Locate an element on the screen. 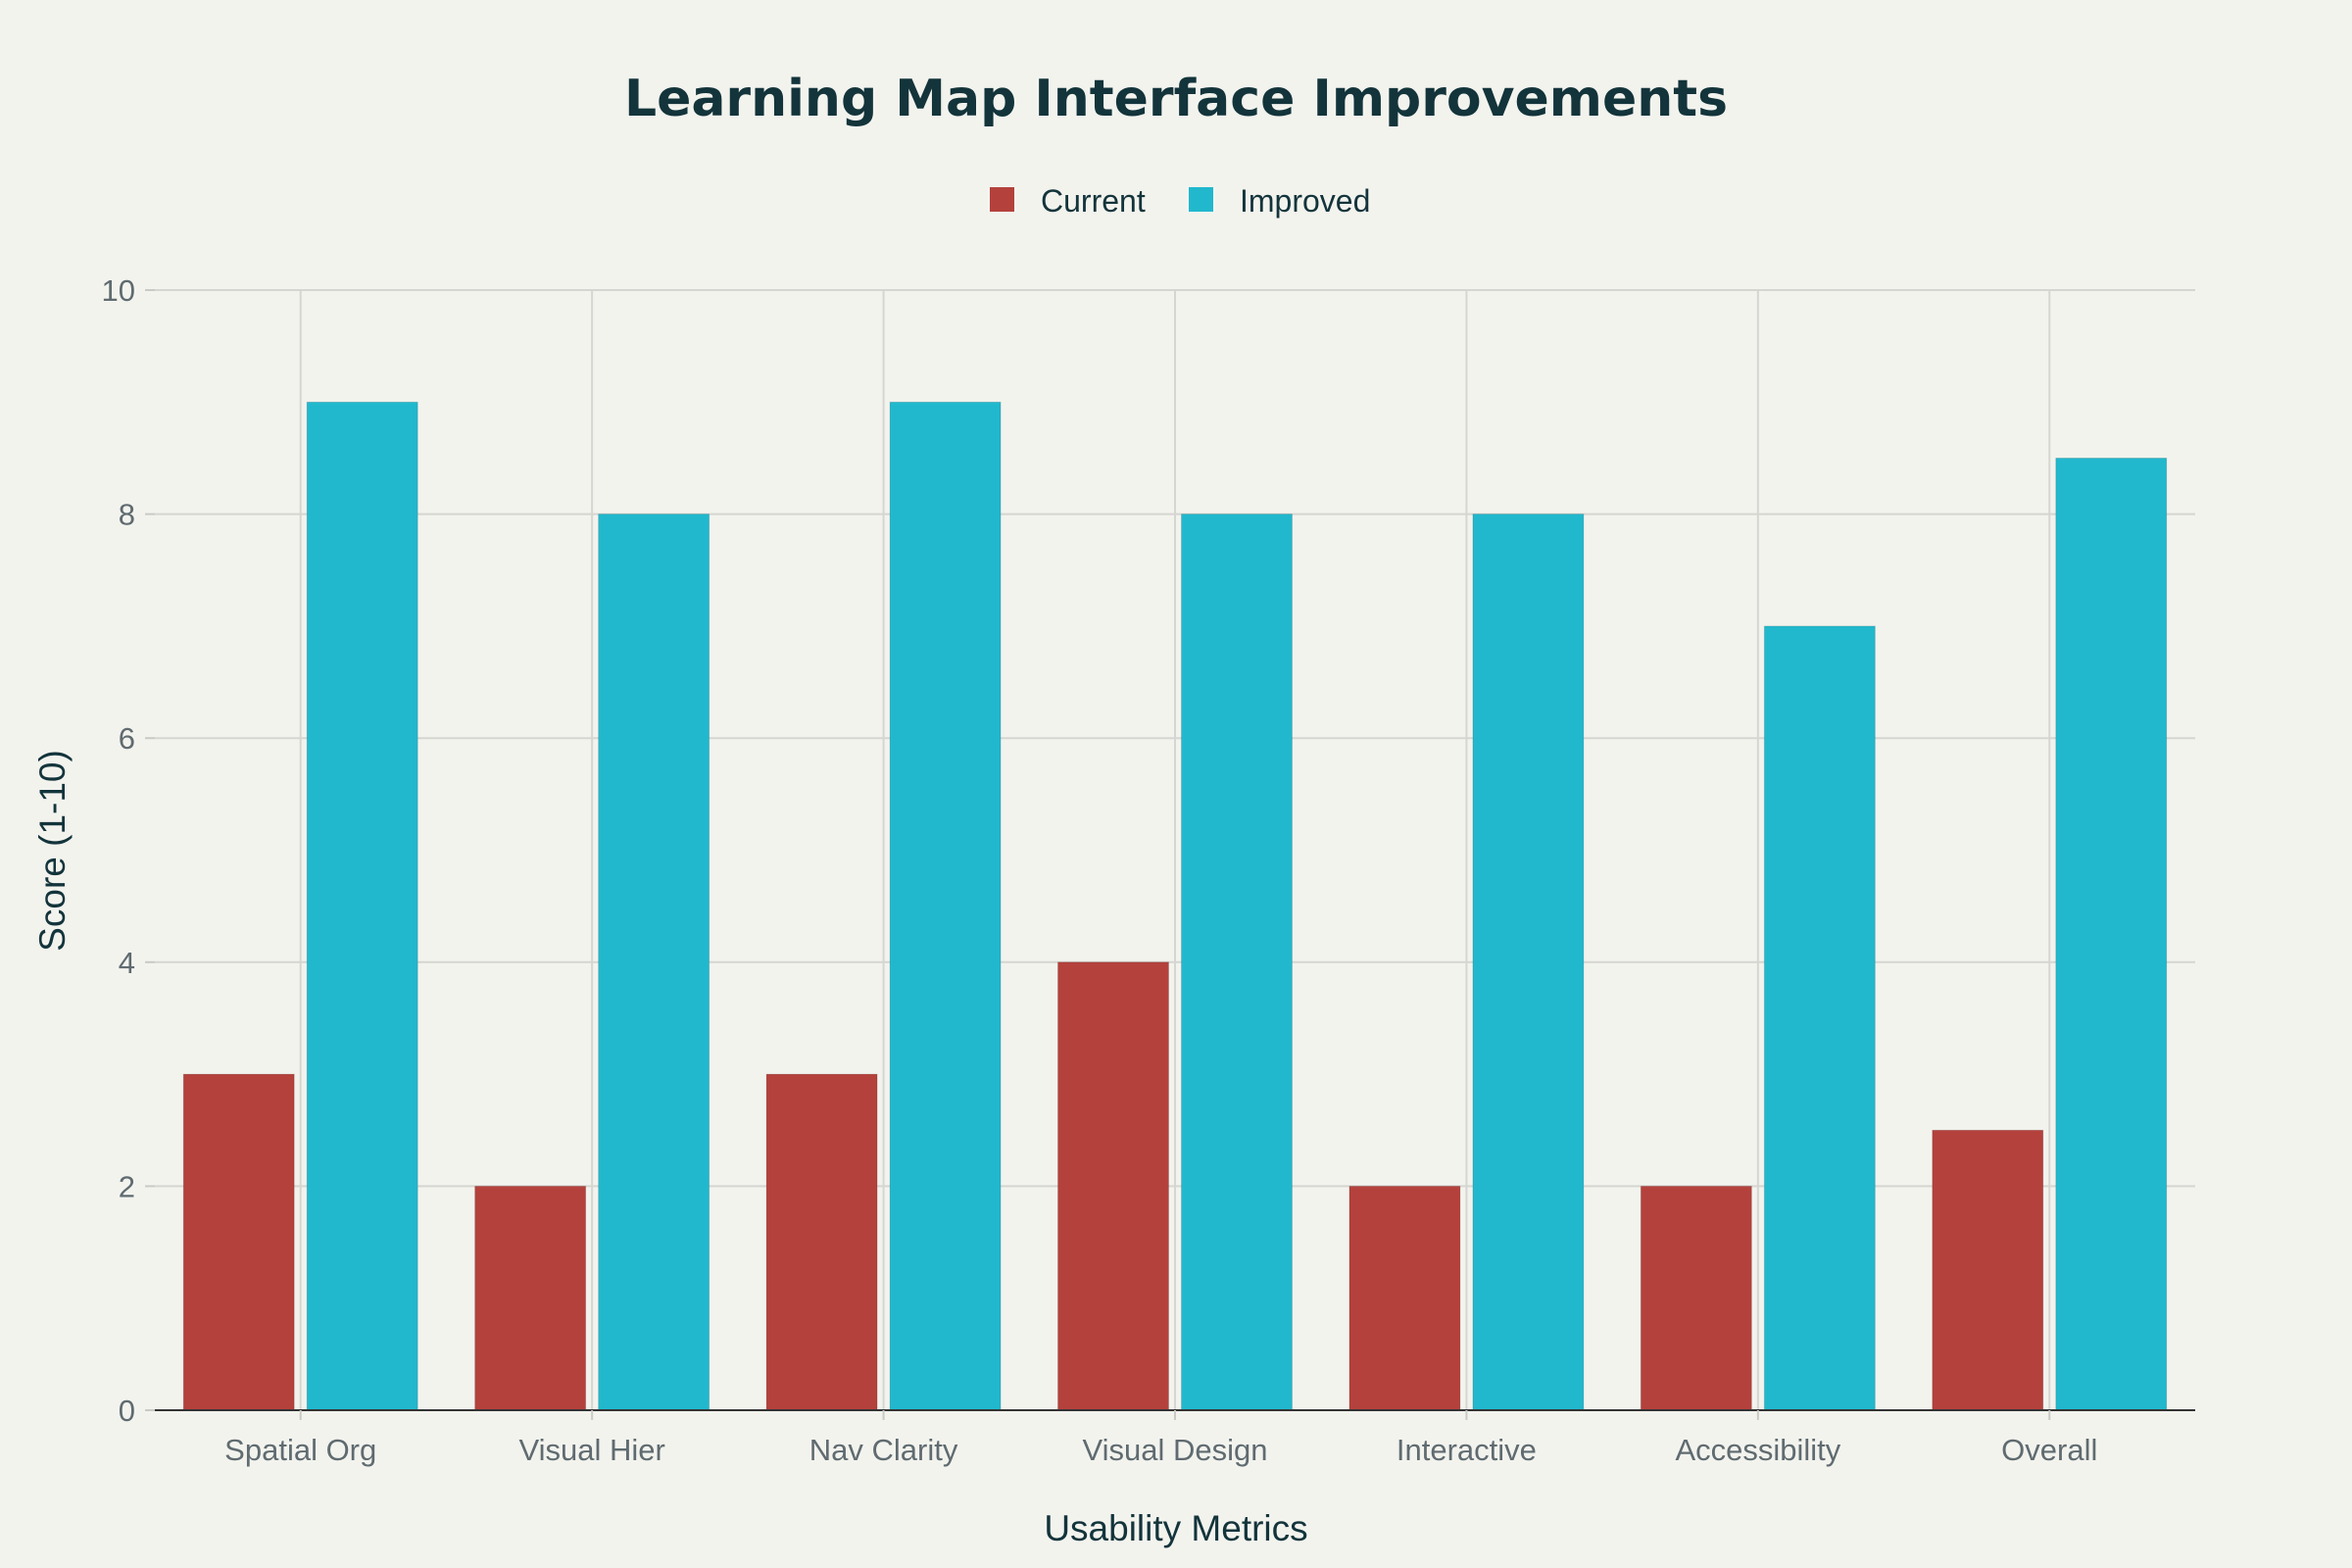  chart-title: Learning Map Interface Improvements is located at coordinates (1176, 99).